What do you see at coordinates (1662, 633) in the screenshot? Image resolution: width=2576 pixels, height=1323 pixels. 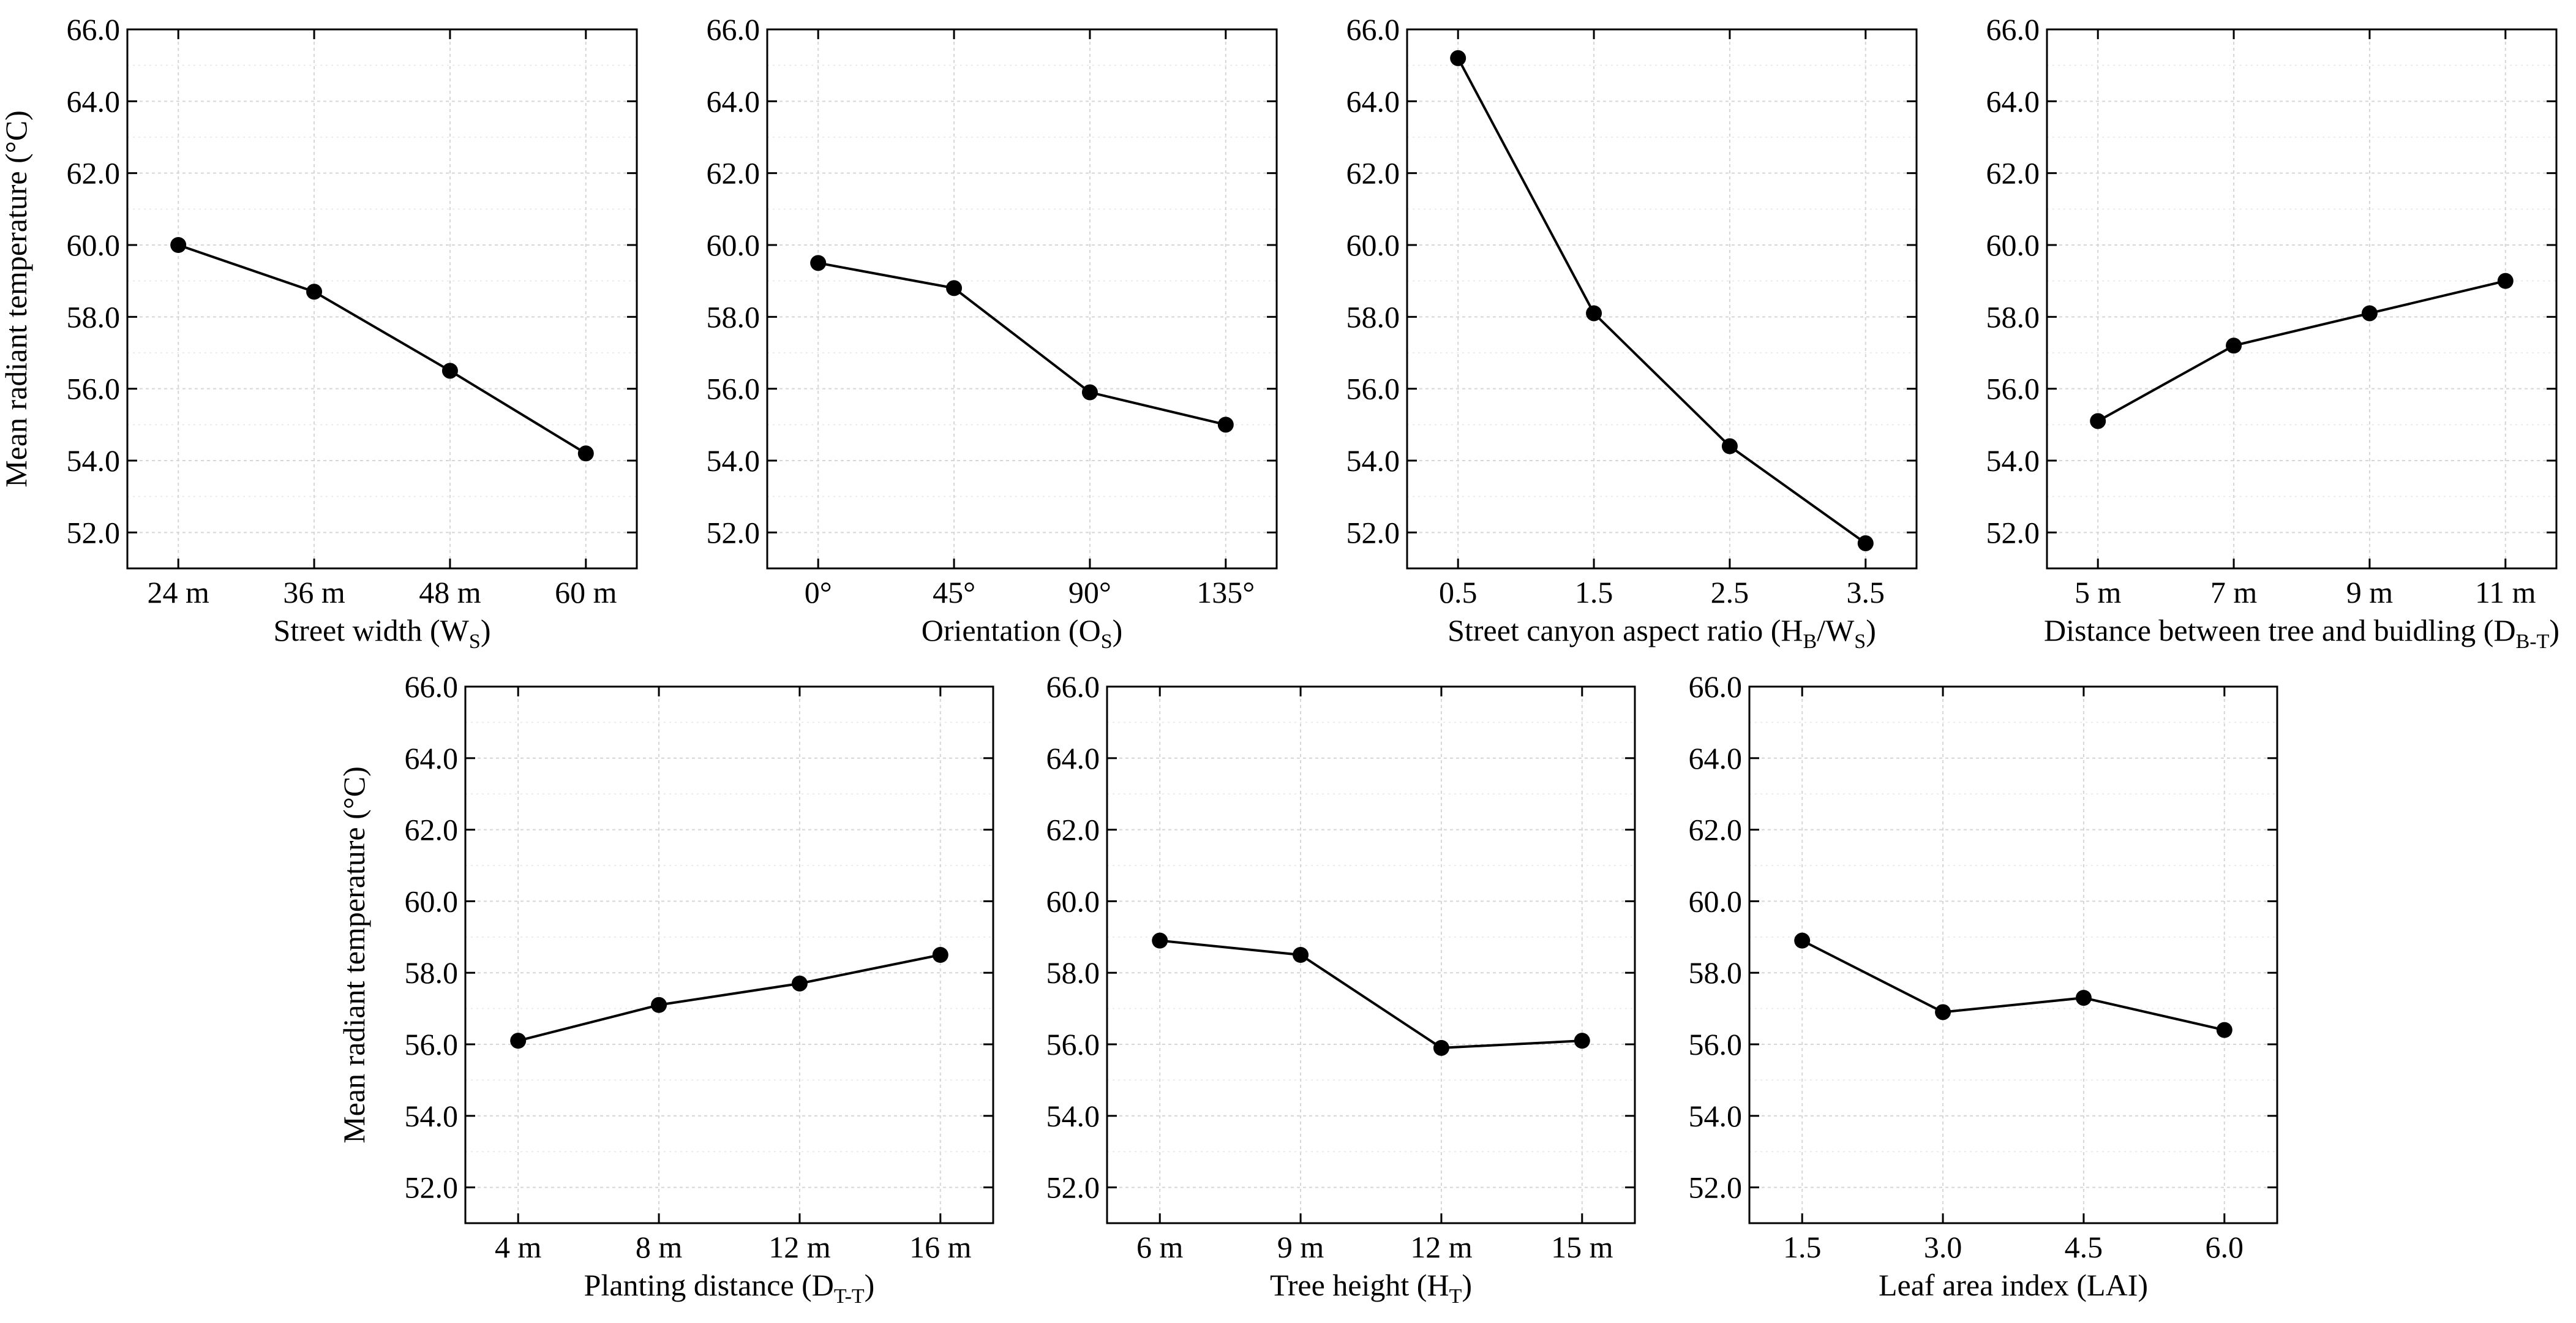 I see `x-axis-title: Street canyon aspect ratio (HB/WS)` at bounding box center [1662, 633].